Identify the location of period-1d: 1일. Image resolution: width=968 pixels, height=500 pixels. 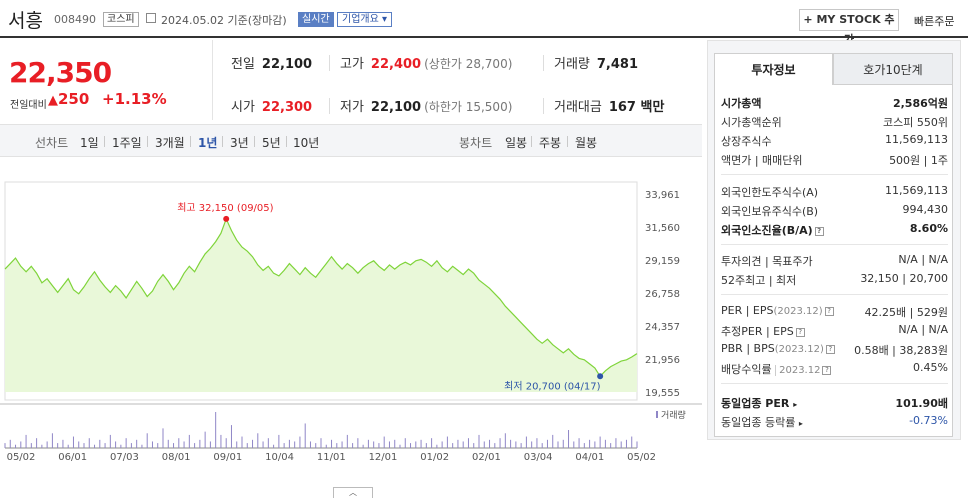
(89, 143).